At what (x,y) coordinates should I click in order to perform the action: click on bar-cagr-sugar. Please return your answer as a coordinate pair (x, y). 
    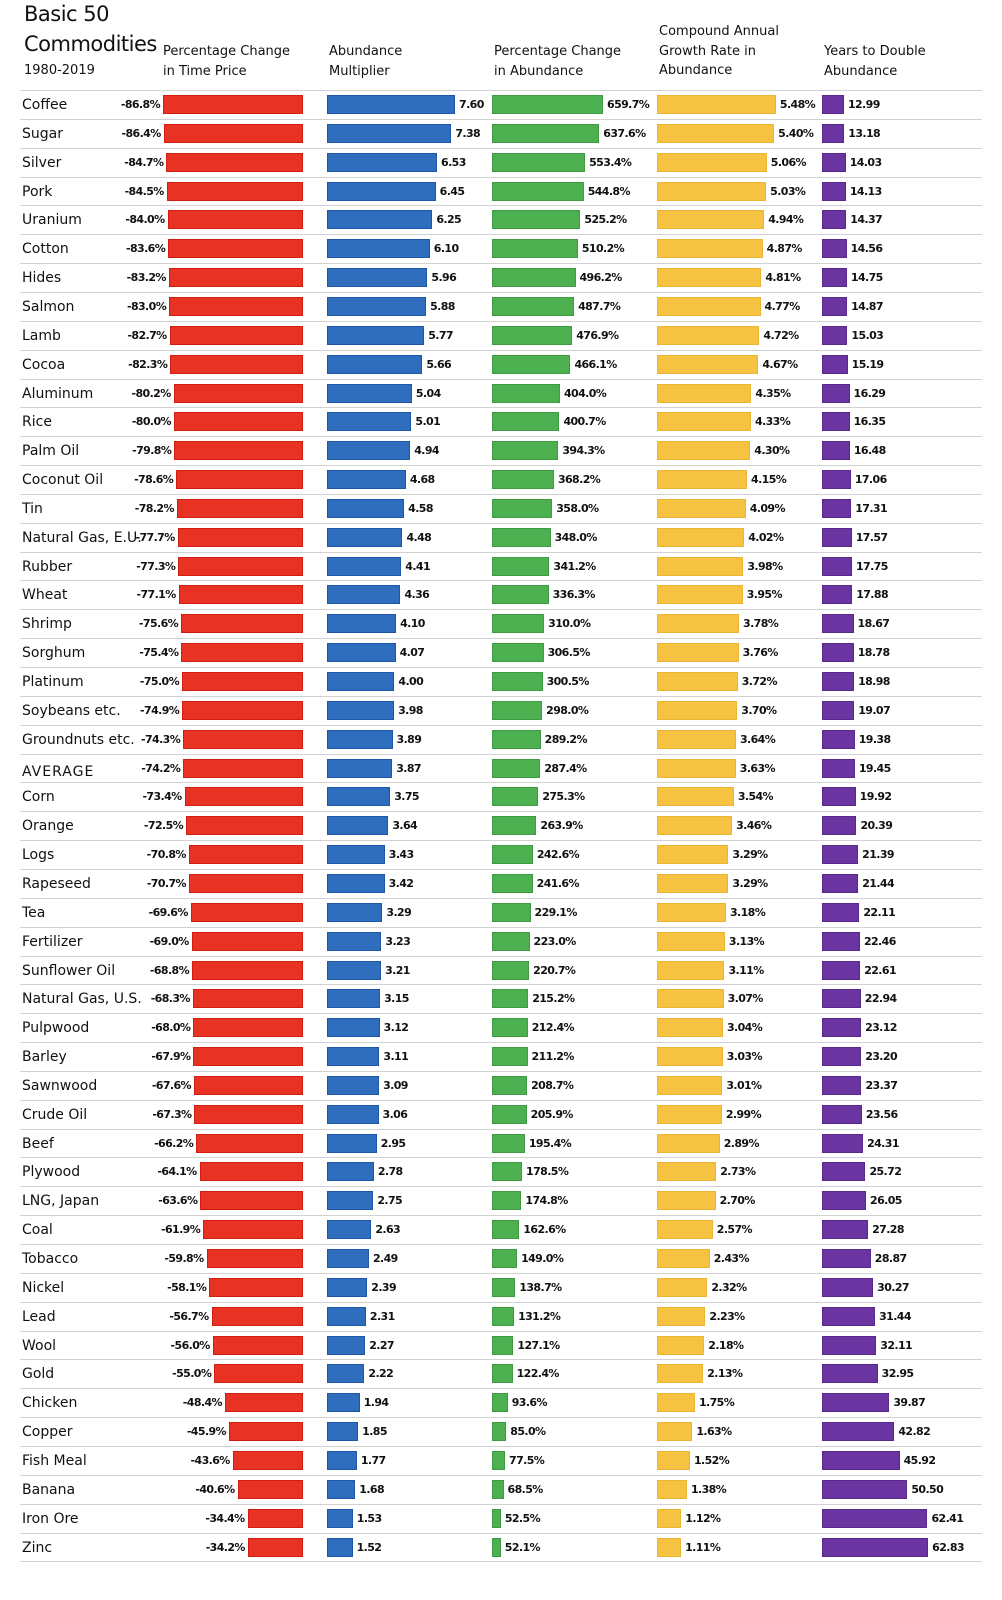
    Looking at the image, I should click on (716, 133).